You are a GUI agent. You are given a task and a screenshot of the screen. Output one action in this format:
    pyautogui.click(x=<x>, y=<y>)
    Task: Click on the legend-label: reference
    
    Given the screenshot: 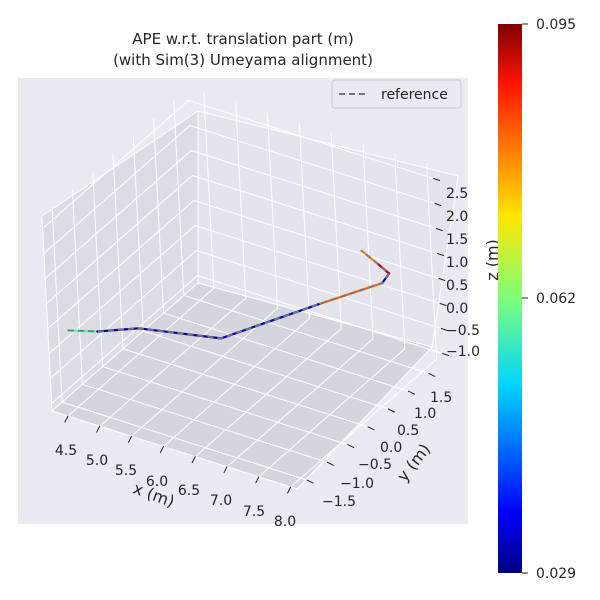 What is the action you would take?
    pyautogui.click(x=414, y=95)
    